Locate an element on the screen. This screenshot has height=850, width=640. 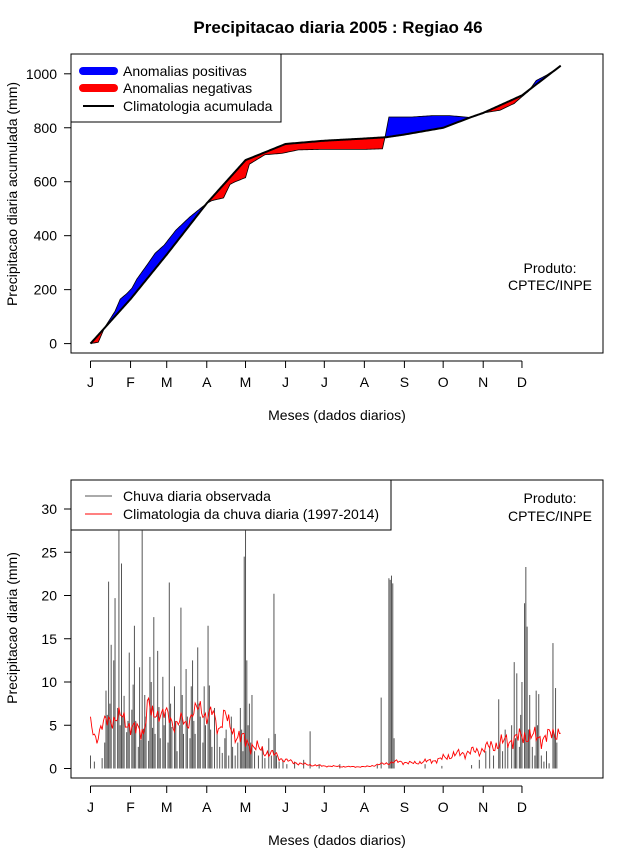
y-axis-label-bottom: Precipitacao diaria (mm) is located at coordinates (12, 628).